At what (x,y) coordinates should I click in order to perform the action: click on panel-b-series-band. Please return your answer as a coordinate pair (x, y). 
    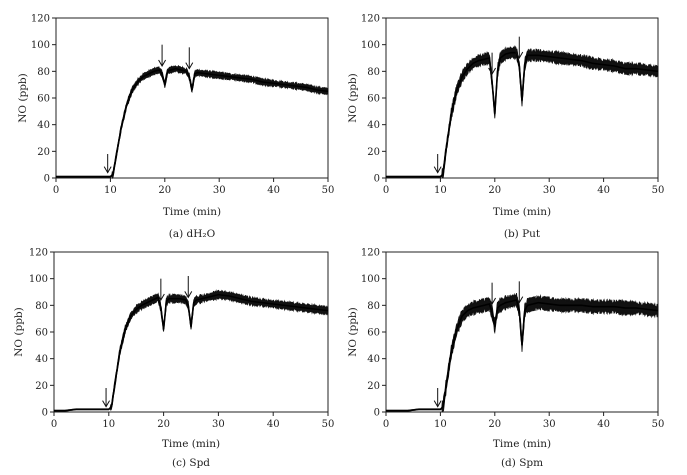
    Looking at the image, I should click on (522, 112).